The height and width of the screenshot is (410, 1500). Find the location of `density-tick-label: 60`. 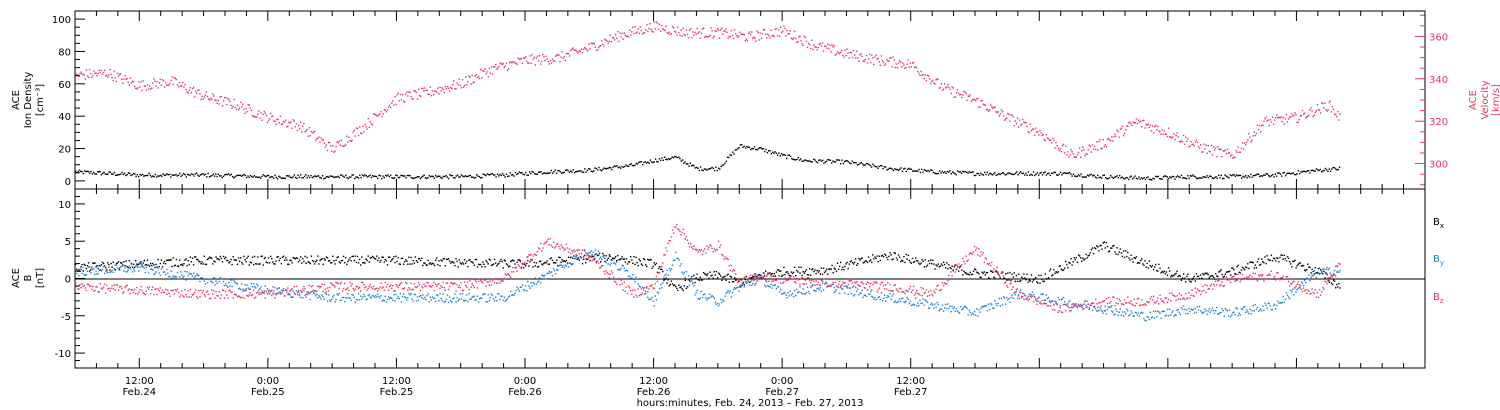

density-tick-label: 60 is located at coordinates (64, 85).